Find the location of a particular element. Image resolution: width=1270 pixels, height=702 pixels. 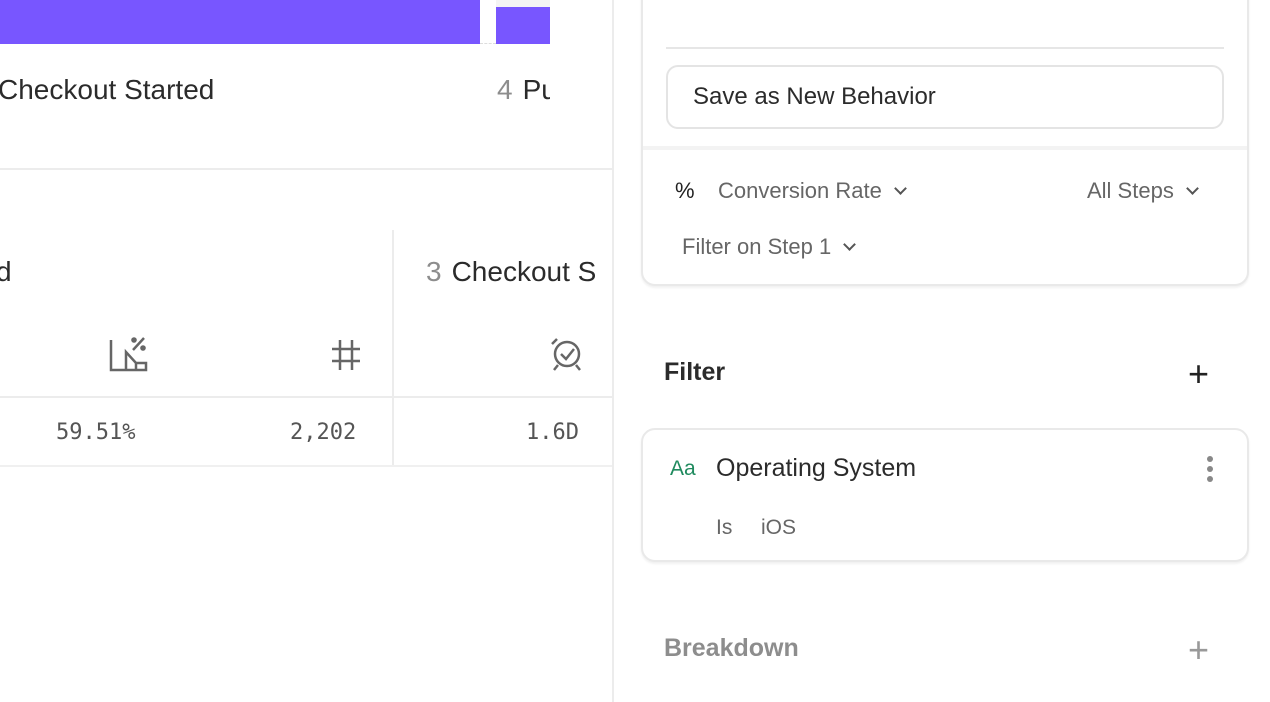

time-value: 1.6D is located at coordinates (552, 432).